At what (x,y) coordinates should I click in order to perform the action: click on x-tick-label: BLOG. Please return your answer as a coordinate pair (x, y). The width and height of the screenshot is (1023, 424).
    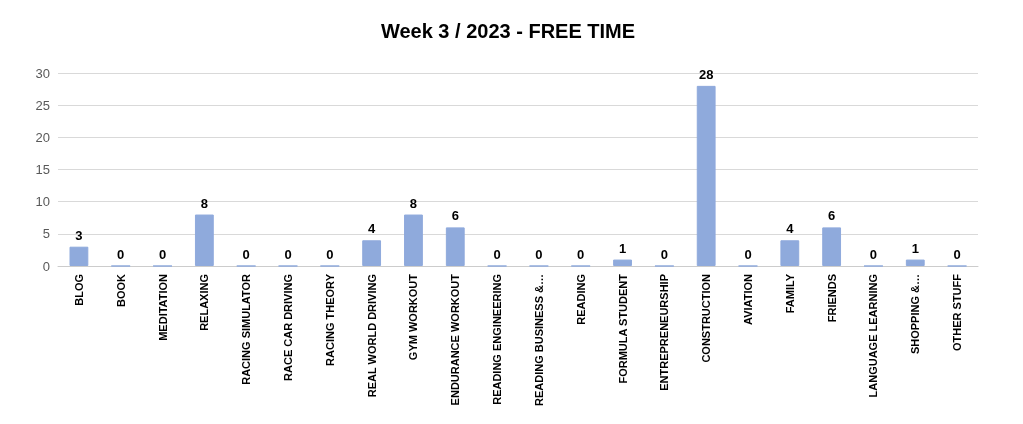
    Looking at the image, I should click on (78, 290).